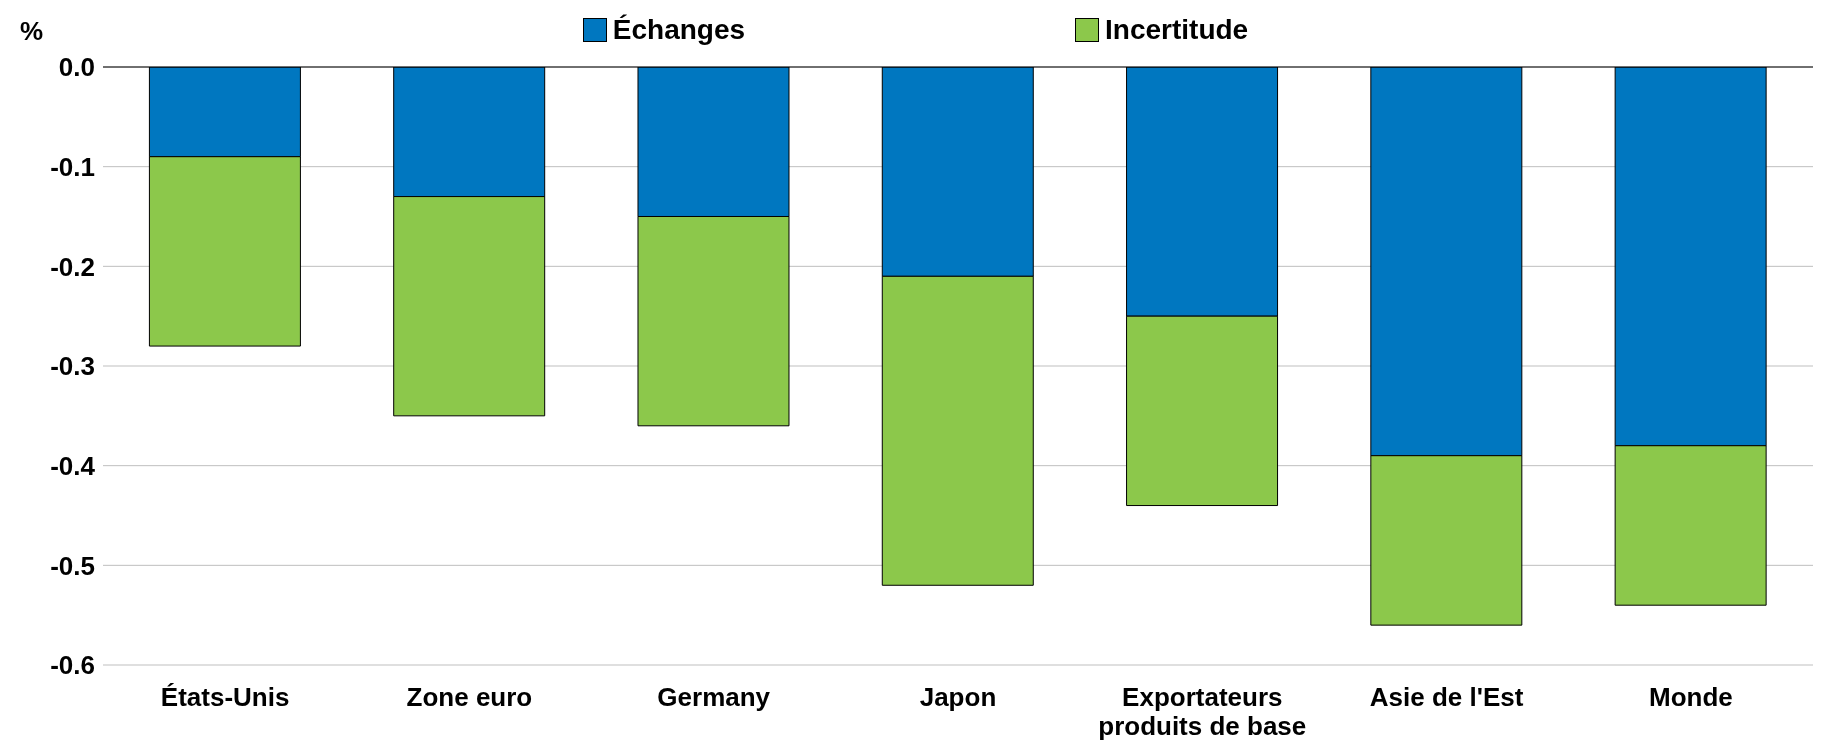 This screenshot has width=1831, height=747. I want to click on x-tick-label: Monde, so click(1690, 697).